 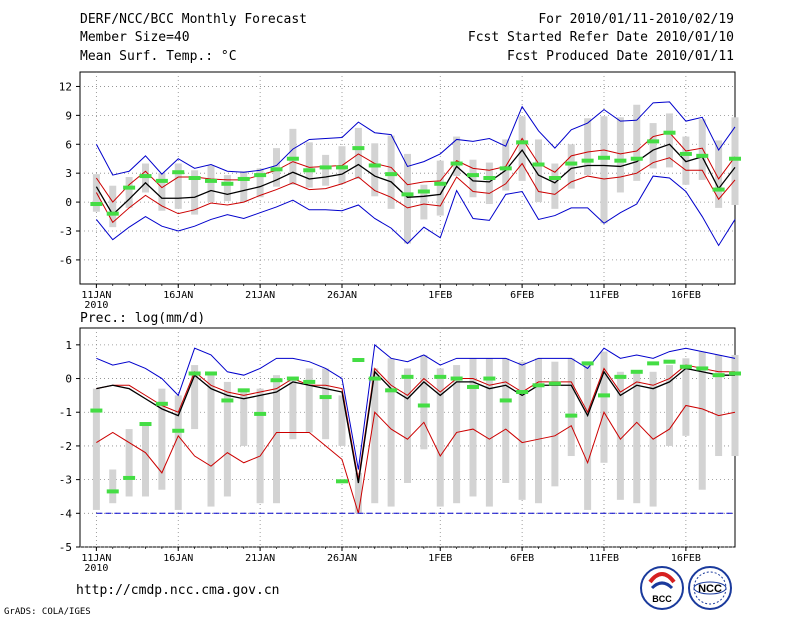 I want to click on y-tick-label: 0, so click(x=68, y=202).